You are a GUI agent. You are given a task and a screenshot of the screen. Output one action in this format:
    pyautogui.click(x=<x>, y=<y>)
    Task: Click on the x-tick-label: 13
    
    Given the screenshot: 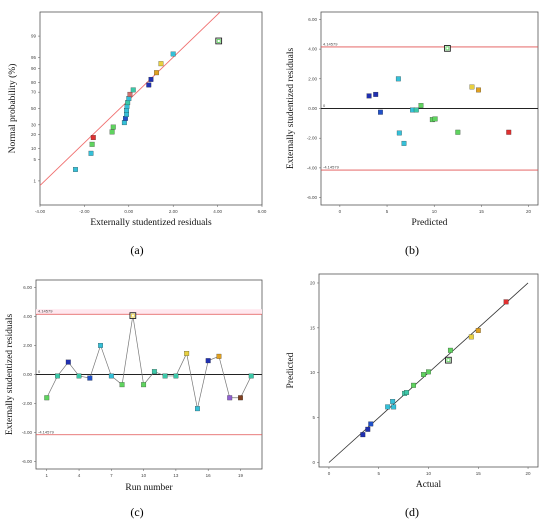 What is the action you would take?
    pyautogui.click(x=176, y=475)
    